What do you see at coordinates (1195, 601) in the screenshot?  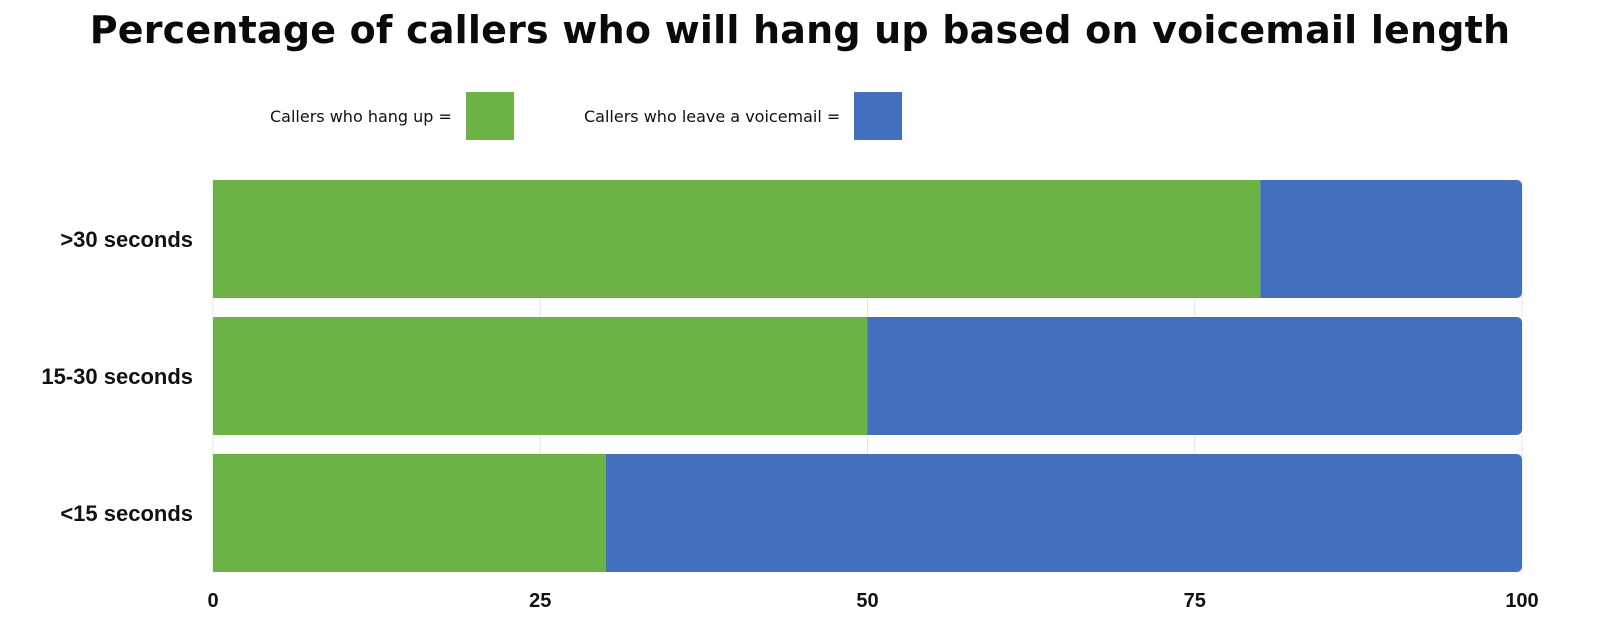 I see `x-tick-label-75: 75` at bounding box center [1195, 601].